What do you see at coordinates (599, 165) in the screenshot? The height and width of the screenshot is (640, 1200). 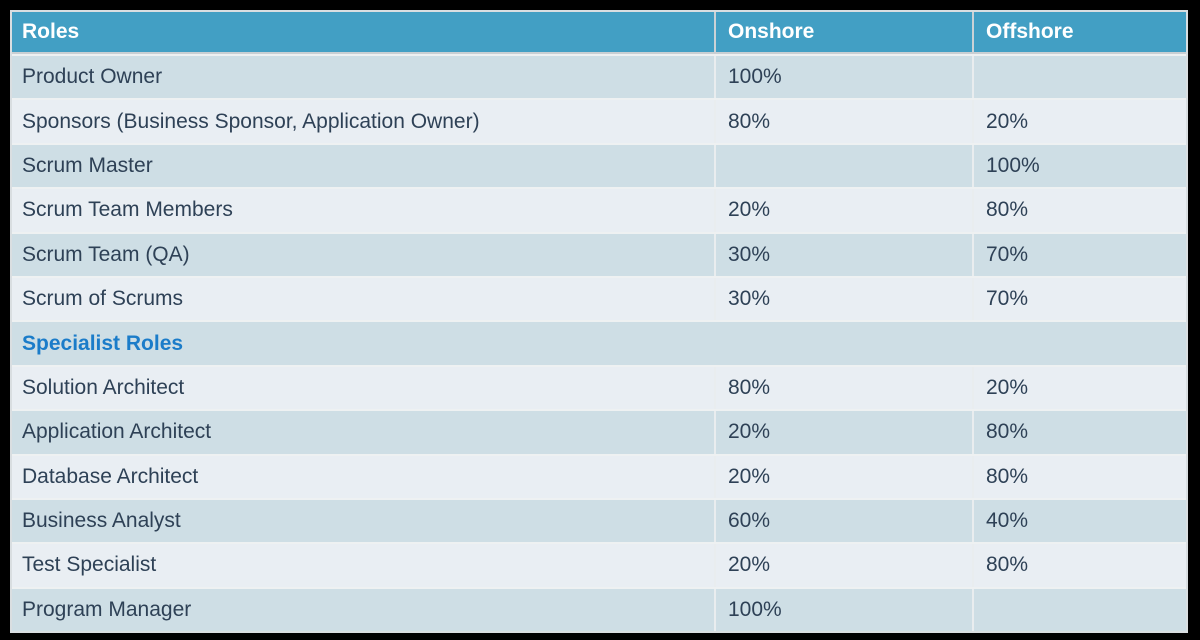 I see `table-row: Scrum Master 100%` at bounding box center [599, 165].